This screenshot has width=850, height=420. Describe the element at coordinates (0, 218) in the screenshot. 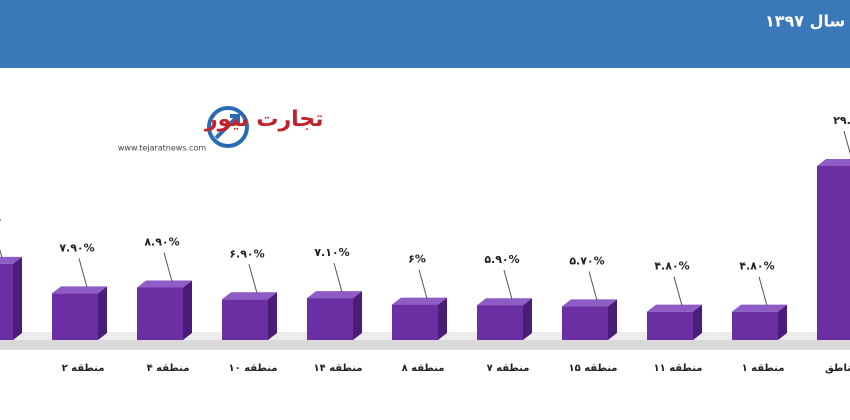

I see `value-label: ٠%` at that location.